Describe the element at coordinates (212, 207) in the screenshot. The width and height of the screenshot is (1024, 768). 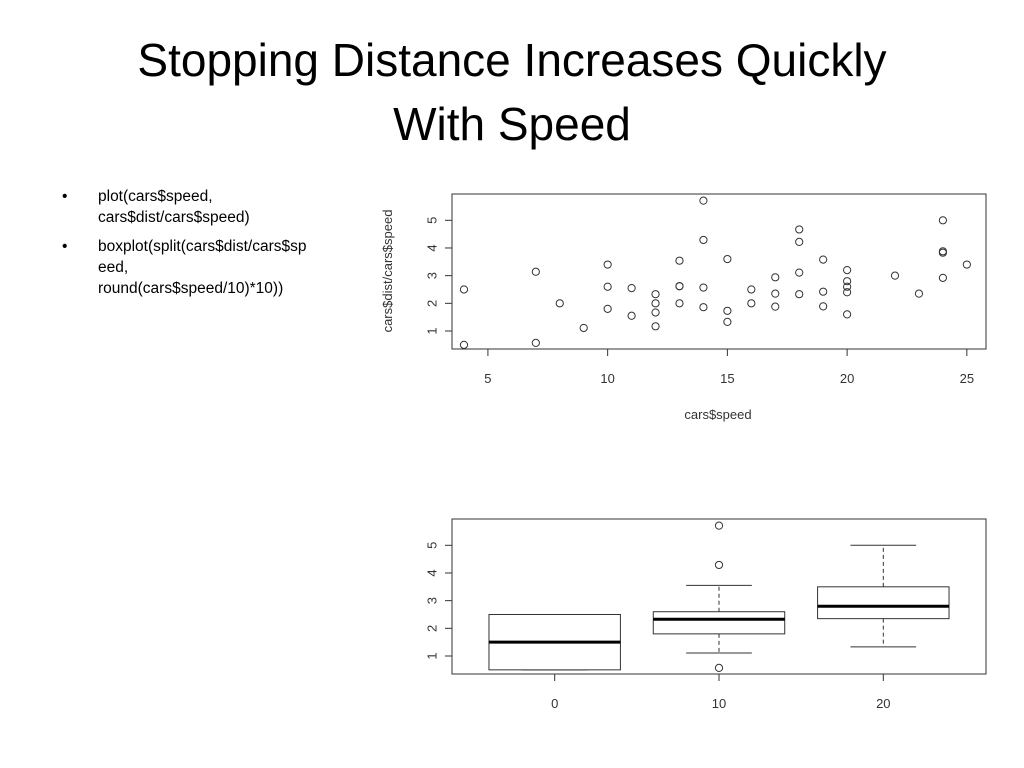
I see `bullet-item-plot: • plot(cars$speed, cars$dist/cars$speed)` at that location.